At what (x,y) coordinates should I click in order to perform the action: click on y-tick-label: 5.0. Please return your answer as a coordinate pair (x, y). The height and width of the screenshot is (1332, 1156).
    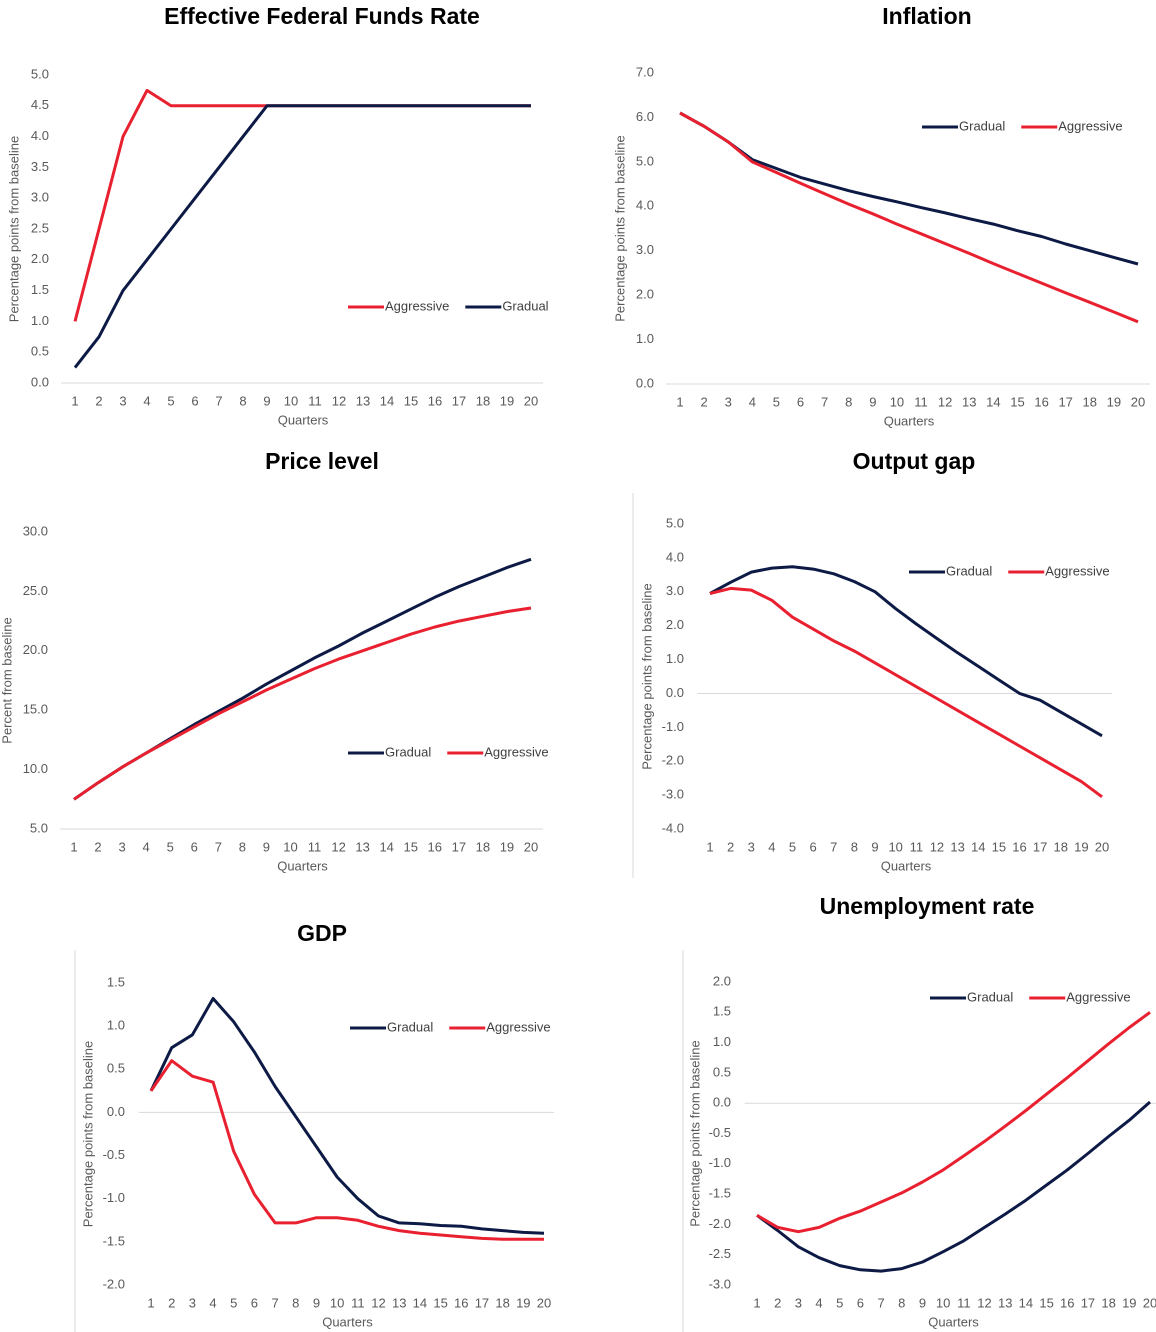
    Looking at the image, I should click on (39, 827).